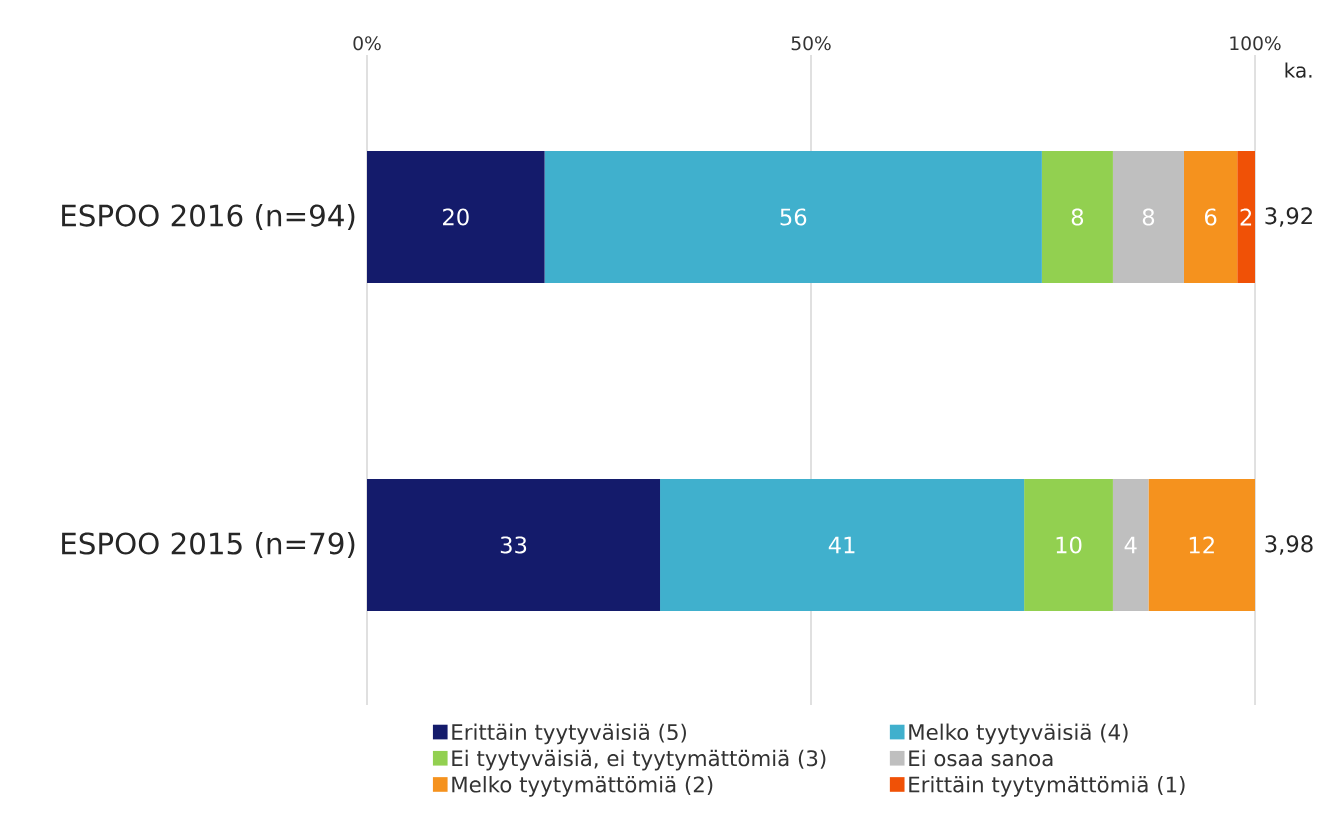 This screenshot has height=829, width=1337. Describe the element at coordinates (208, 545) in the screenshot. I see `y-tick-label: ESPOO 2015 (n=79)` at that location.